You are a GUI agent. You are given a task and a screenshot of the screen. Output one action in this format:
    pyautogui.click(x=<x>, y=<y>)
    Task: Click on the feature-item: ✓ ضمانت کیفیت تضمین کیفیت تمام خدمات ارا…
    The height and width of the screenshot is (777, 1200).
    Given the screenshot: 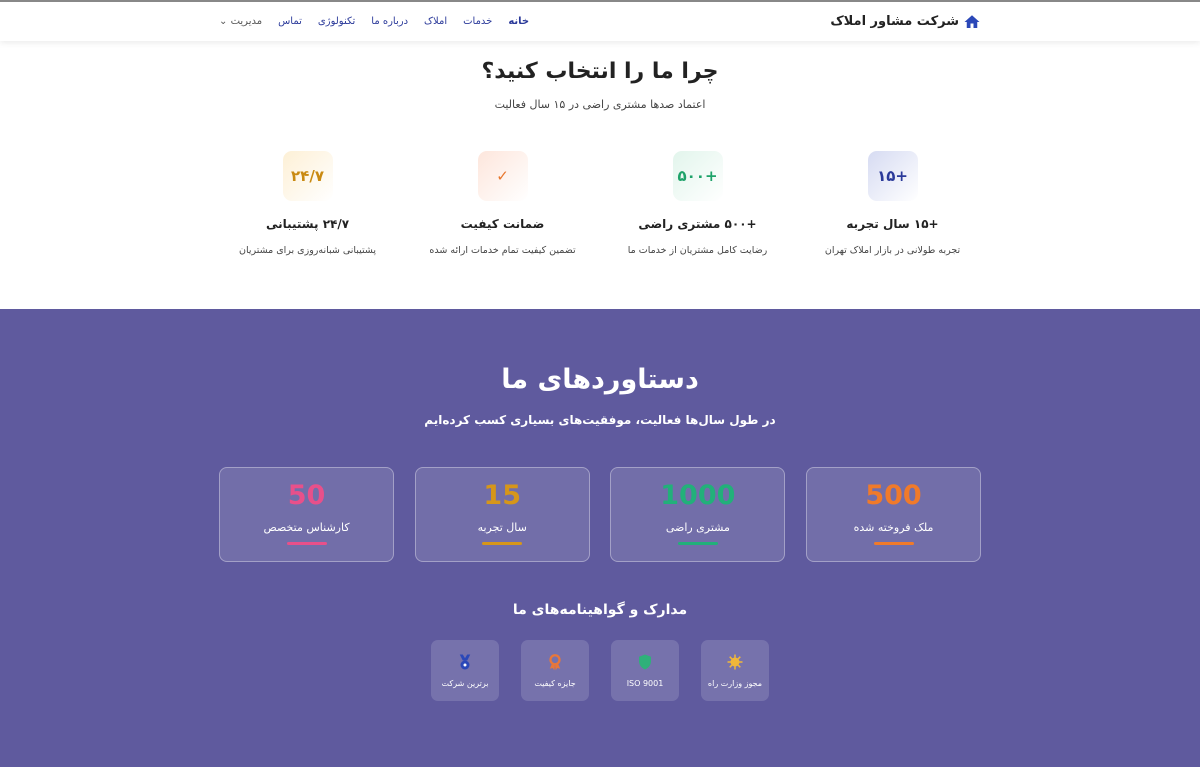 What is the action you would take?
    pyautogui.click(x=502, y=203)
    